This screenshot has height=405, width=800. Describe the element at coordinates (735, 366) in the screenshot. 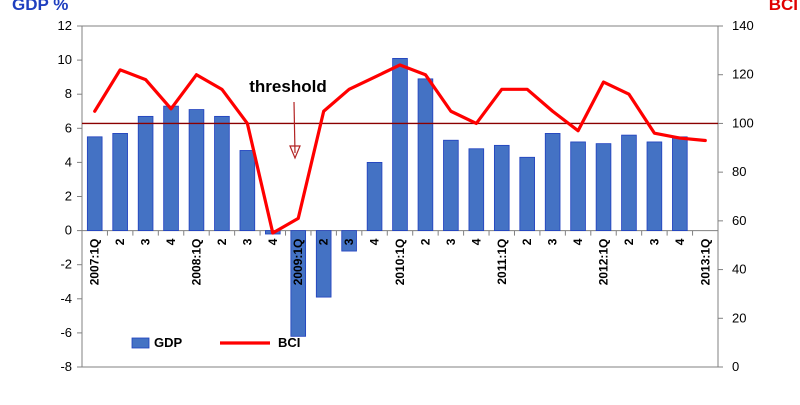

I see `right-axis-tick-label: 0` at that location.